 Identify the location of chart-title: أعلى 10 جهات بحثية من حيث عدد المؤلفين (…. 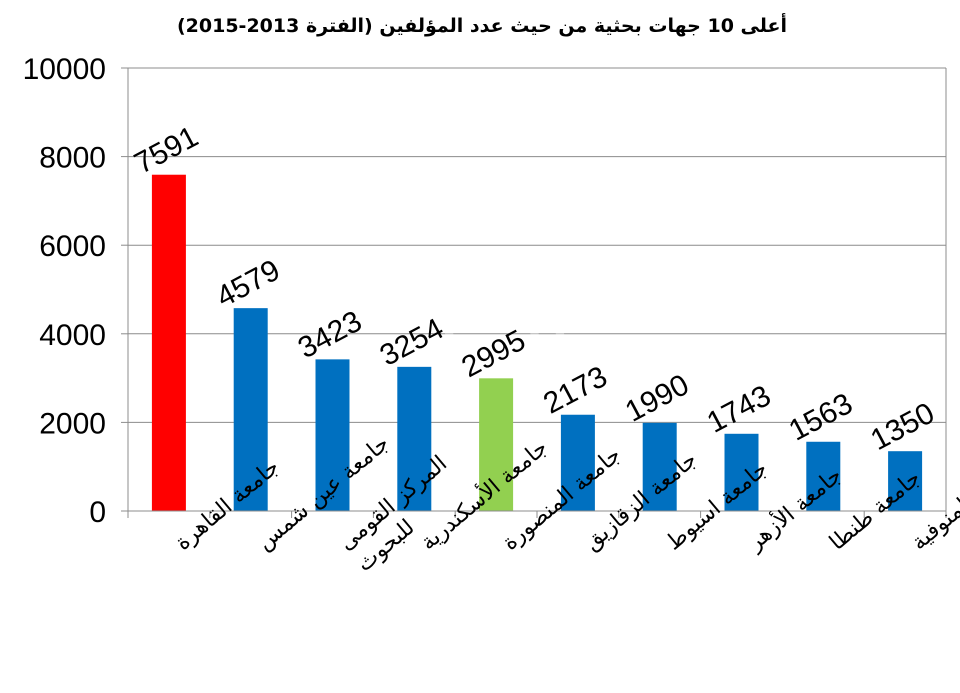
(482, 25).